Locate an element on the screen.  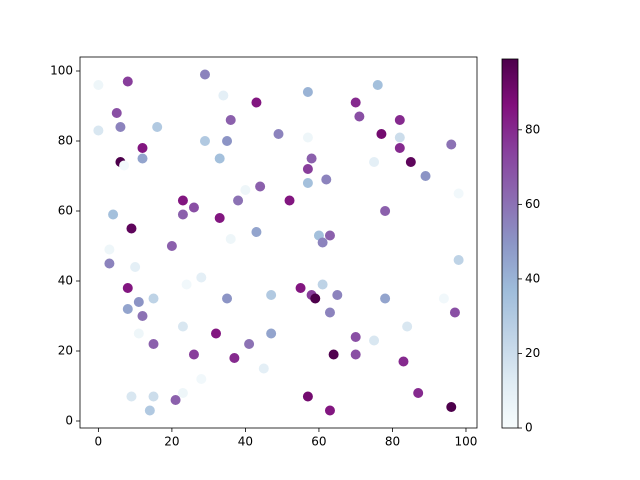
x-tick-label: 40 is located at coordinates (245, 442).